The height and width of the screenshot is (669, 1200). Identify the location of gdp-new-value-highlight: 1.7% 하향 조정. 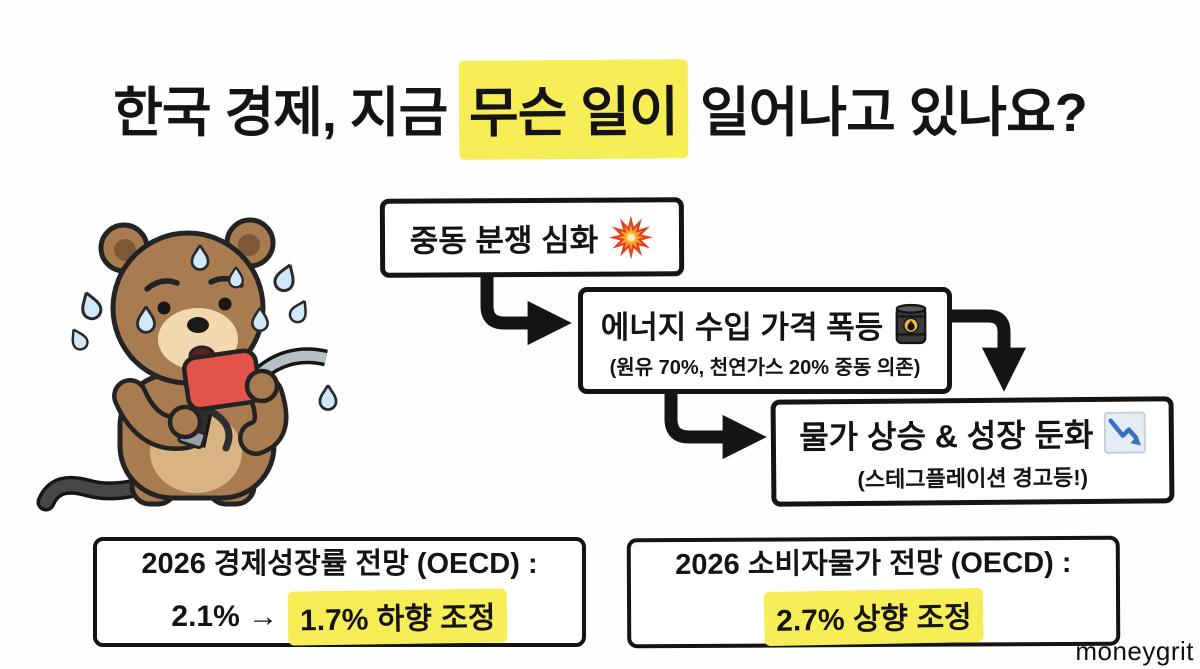
(397, 617).